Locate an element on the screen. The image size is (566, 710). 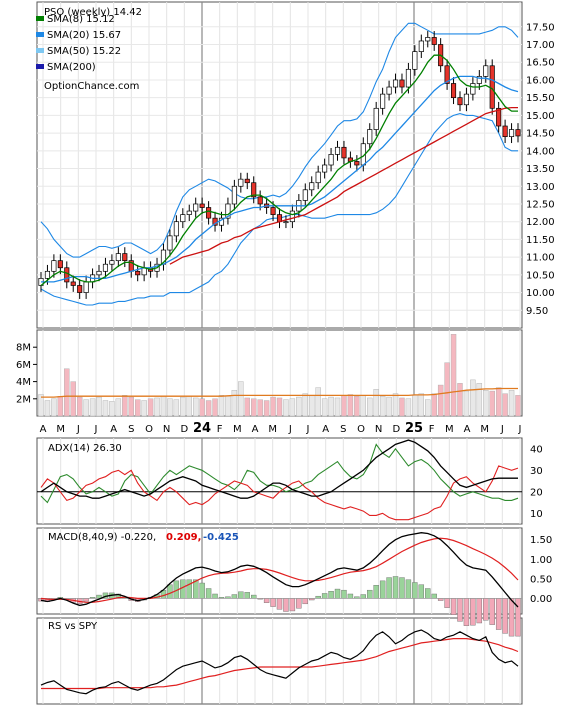
volume-tick-label: 2M is located at coordinates (23, 399).